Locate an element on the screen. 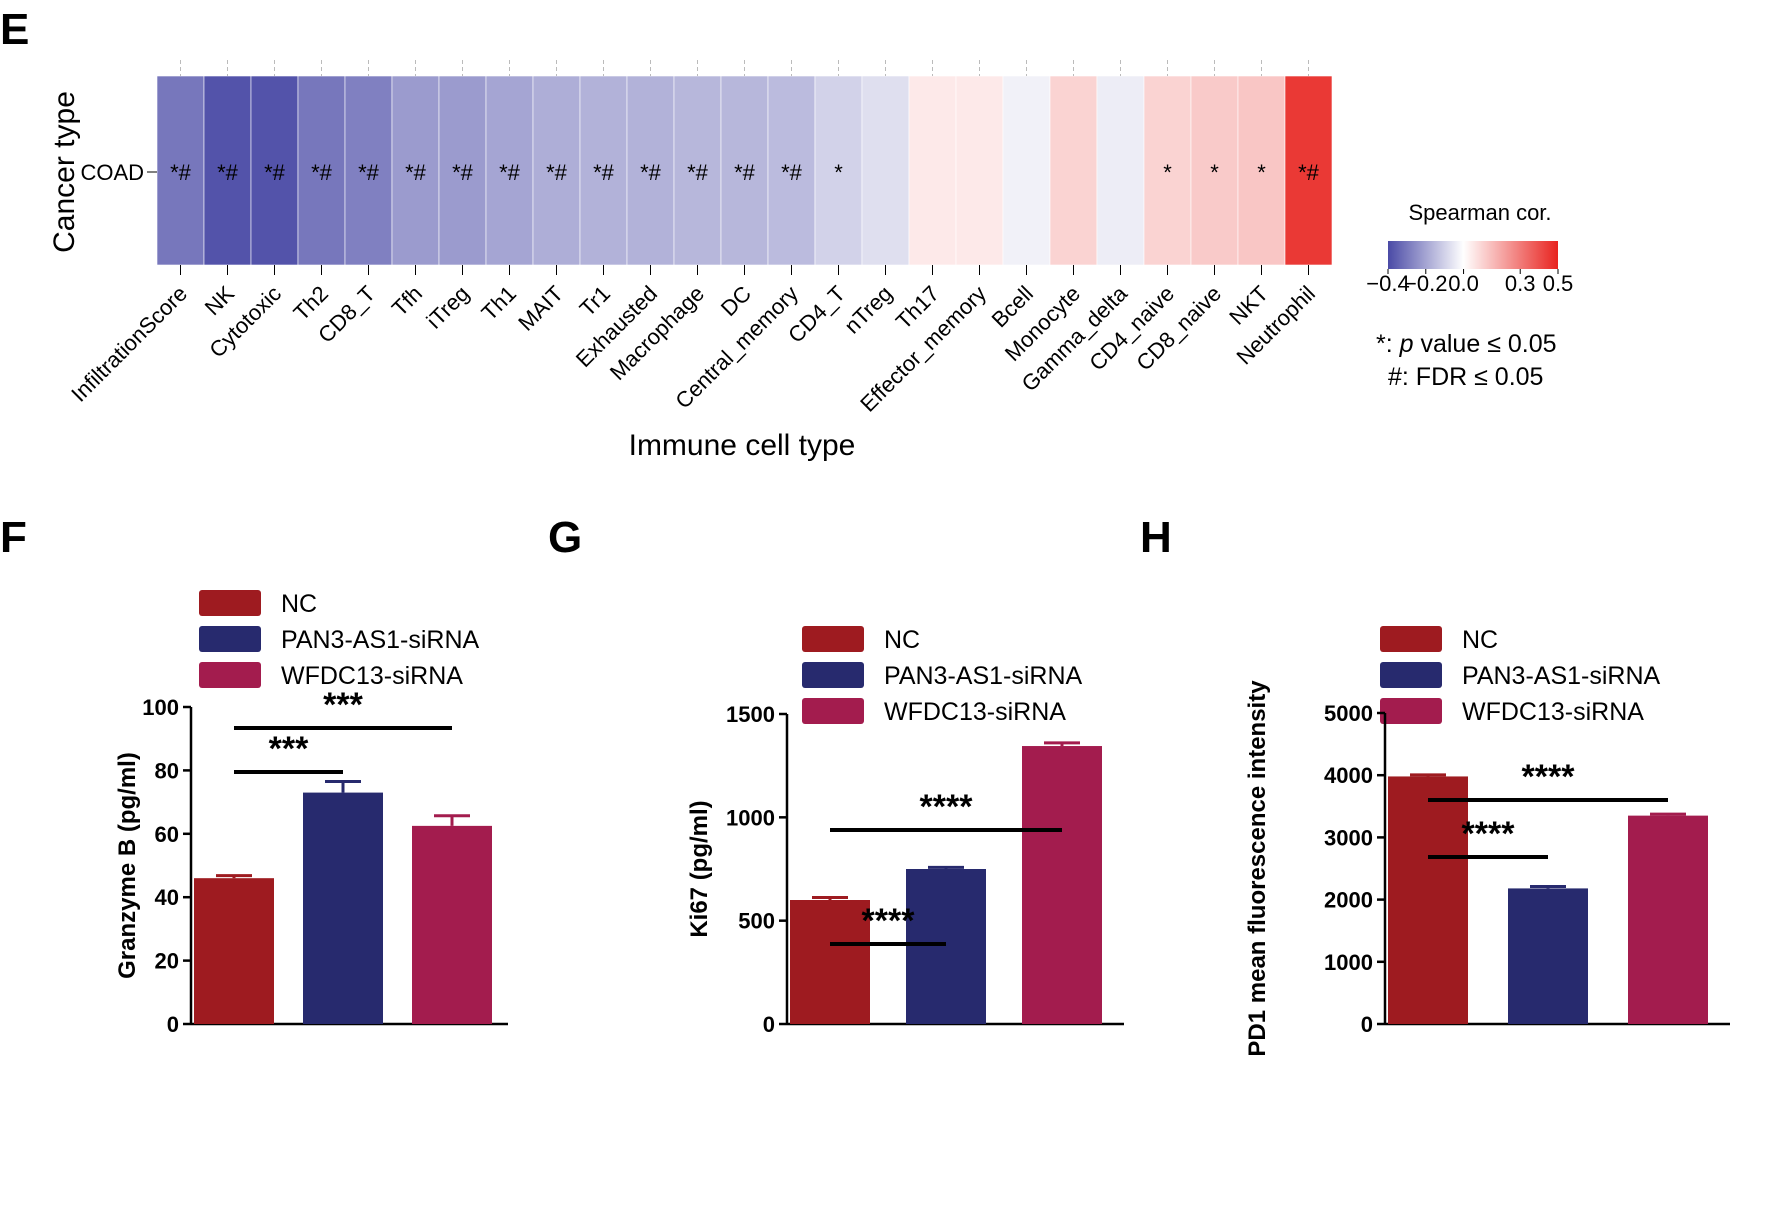  colorbar-title: Spearman cor. is located at coordinates (1479, 212).